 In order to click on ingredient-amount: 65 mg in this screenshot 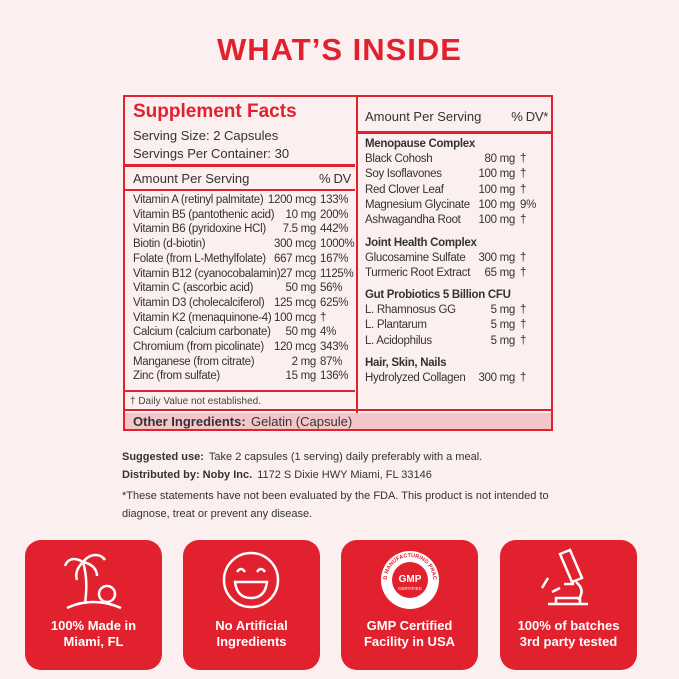, I will do `click(500, 272)`.